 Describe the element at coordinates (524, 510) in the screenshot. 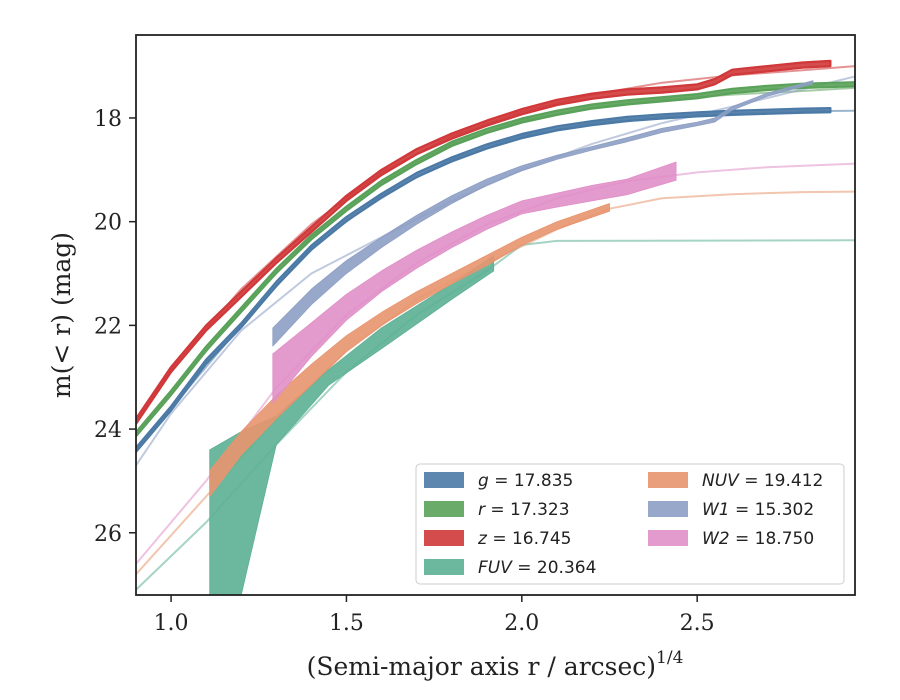

I see `legend-label-r: r = 17.323` at that location.